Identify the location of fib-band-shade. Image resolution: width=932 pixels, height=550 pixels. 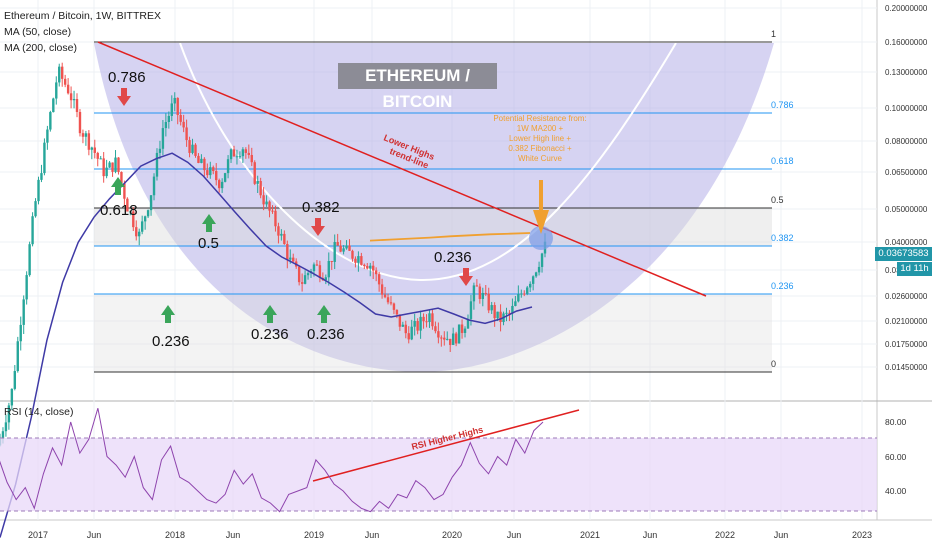
(433, 227).